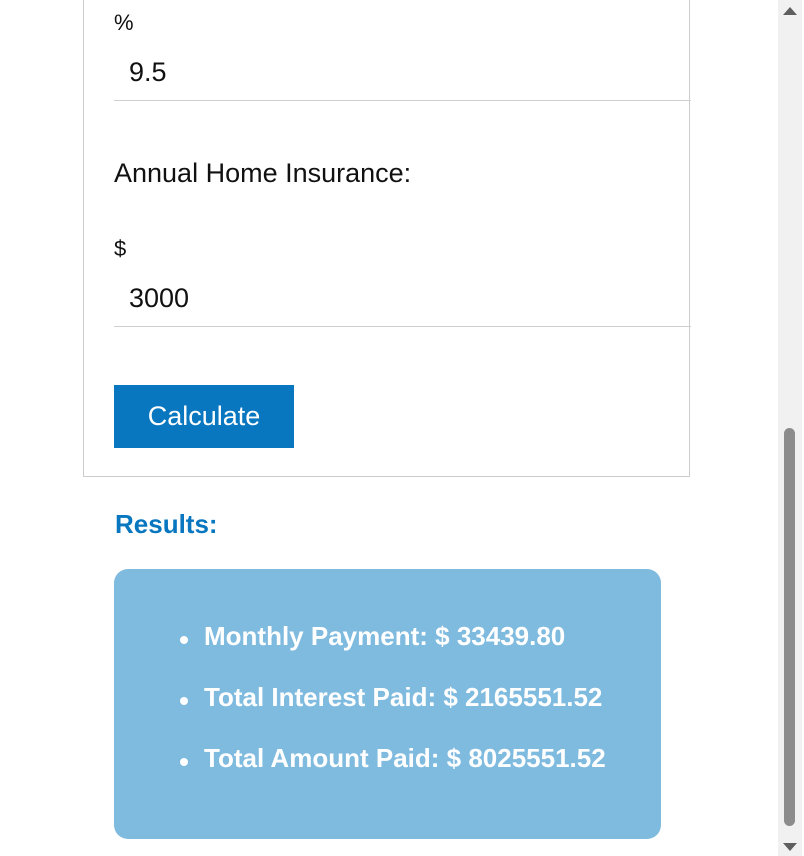 The height and width of the screenshot is (856, 804). I want to click on interest-rate-value: 9.5, so click(148, 72).